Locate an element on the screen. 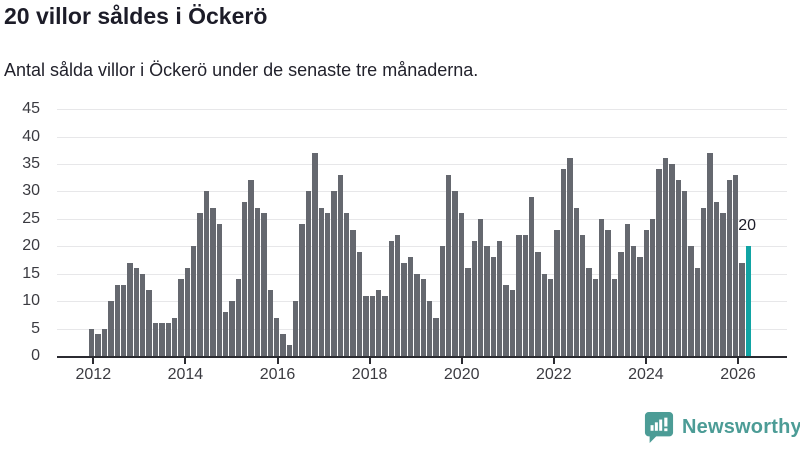 The height and width of the screenshot is (450, 800). newsworthy-logo: Newsworthy is located at coordinates (722, 427).